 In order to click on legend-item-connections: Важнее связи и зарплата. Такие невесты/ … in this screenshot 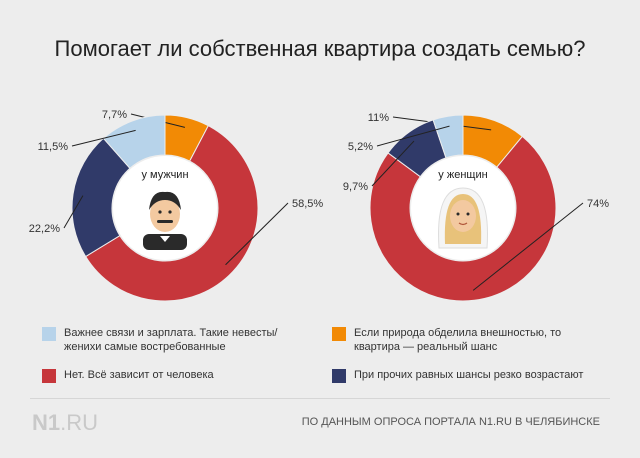, I will do `click(172, 340)`.